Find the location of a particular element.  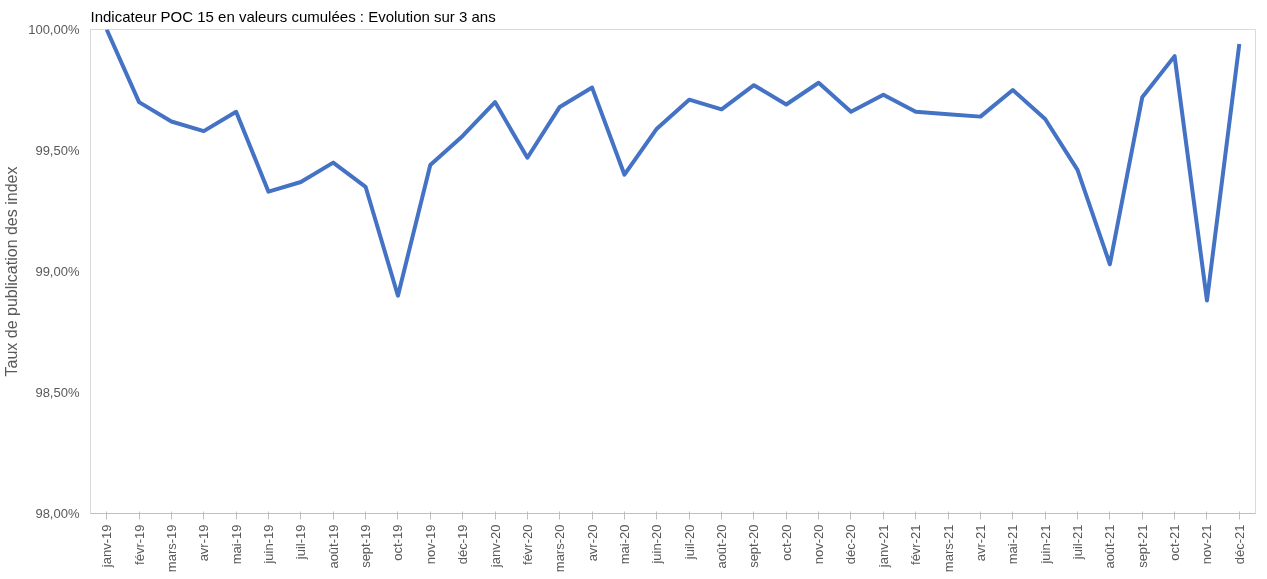

y-tick-label: 99,50% is located at coordinates (57, 150).